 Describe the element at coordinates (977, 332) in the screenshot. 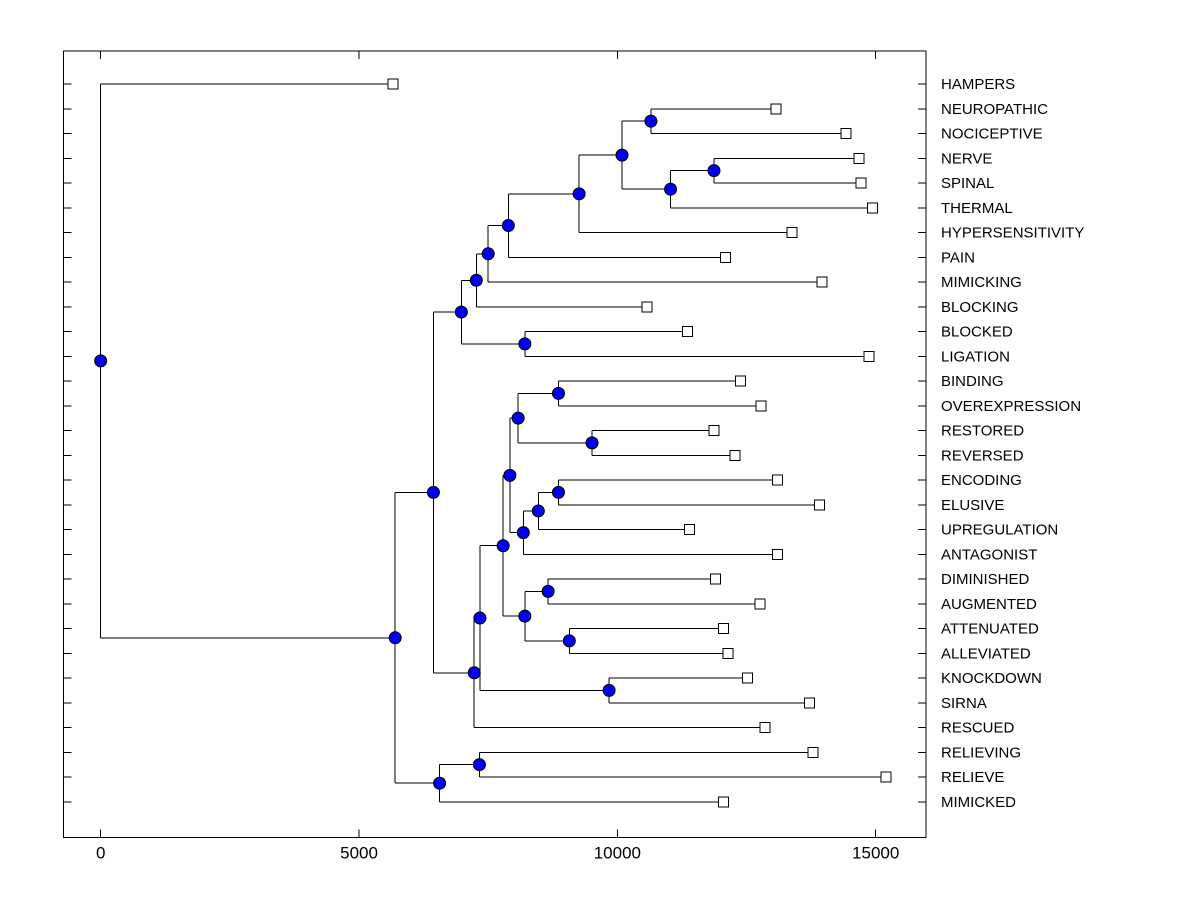

I see `leaf-label: BLOCKED` at that location.